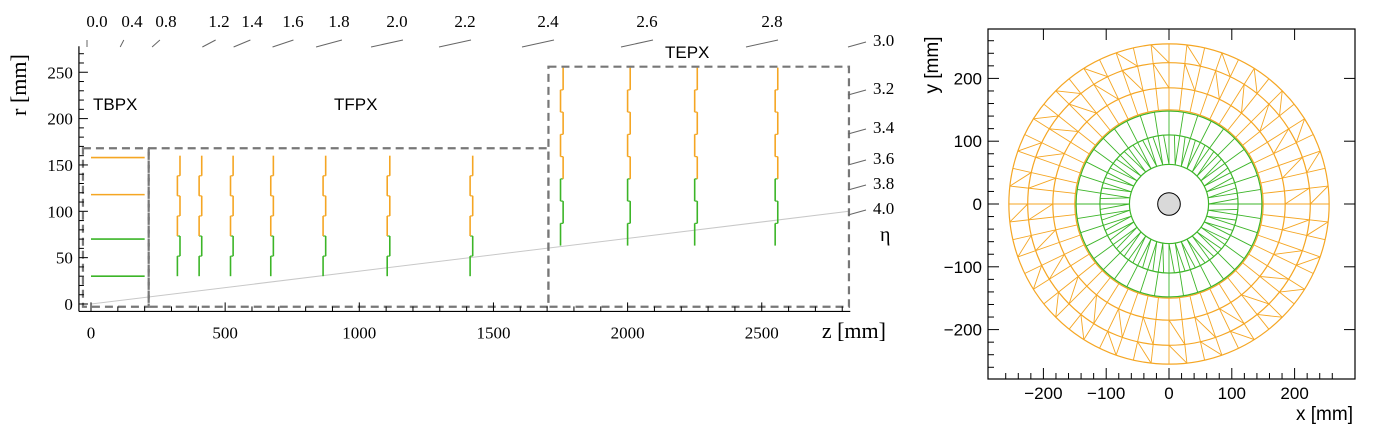 The width and height of the screenshot is (1376, 432). Describe the element at coordinates (884, 127) in the screenshot. I see `eta-right-label: 3.4` at that location.